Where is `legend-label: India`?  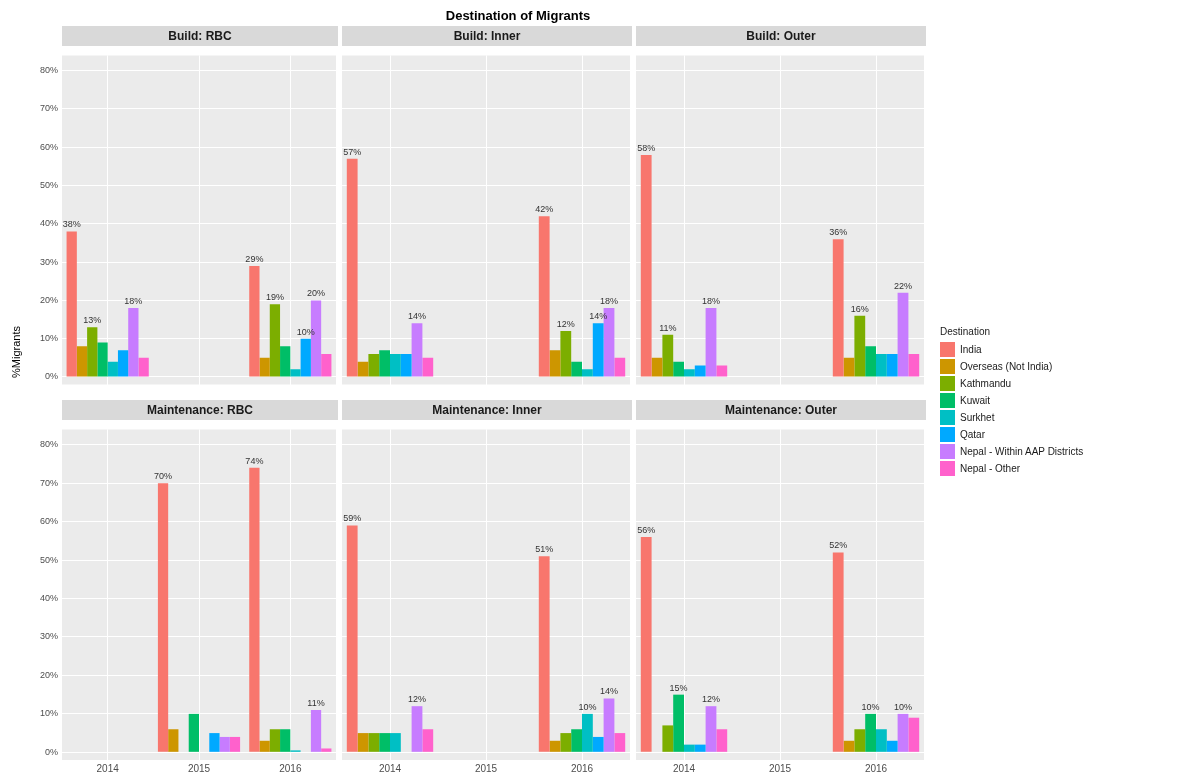
legend-label: India is located at coordinates (971, 349).